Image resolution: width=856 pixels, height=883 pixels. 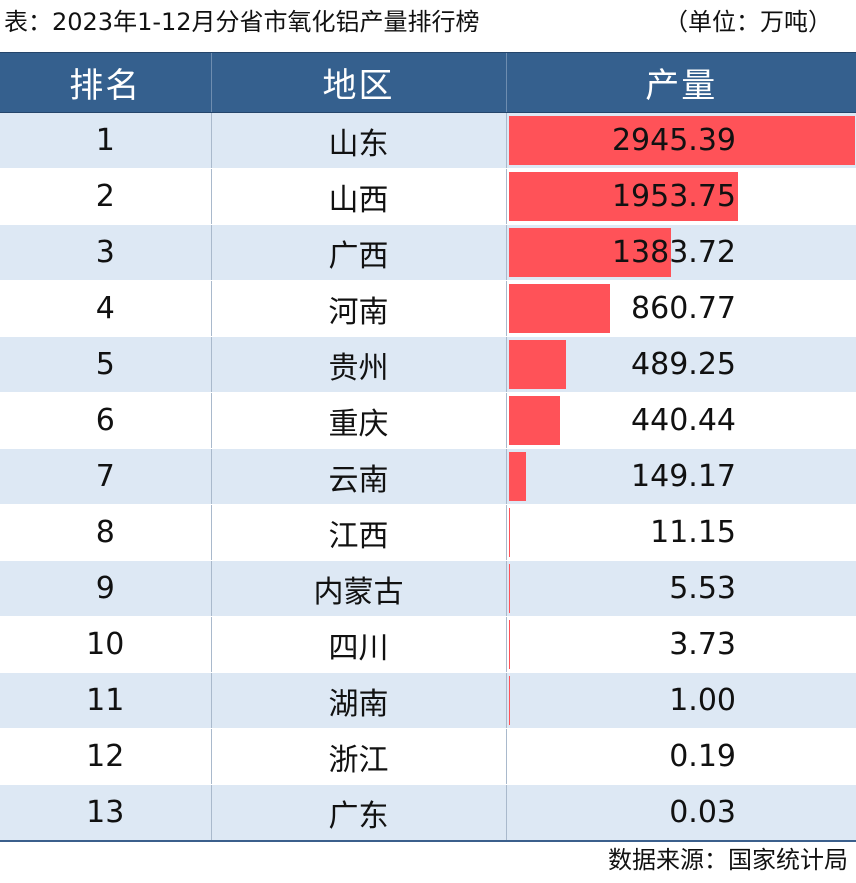 What do you see at coordinates (105, 140) in the screenshot?
I see `rank-cell: 1` at bounding box center [105, 140].